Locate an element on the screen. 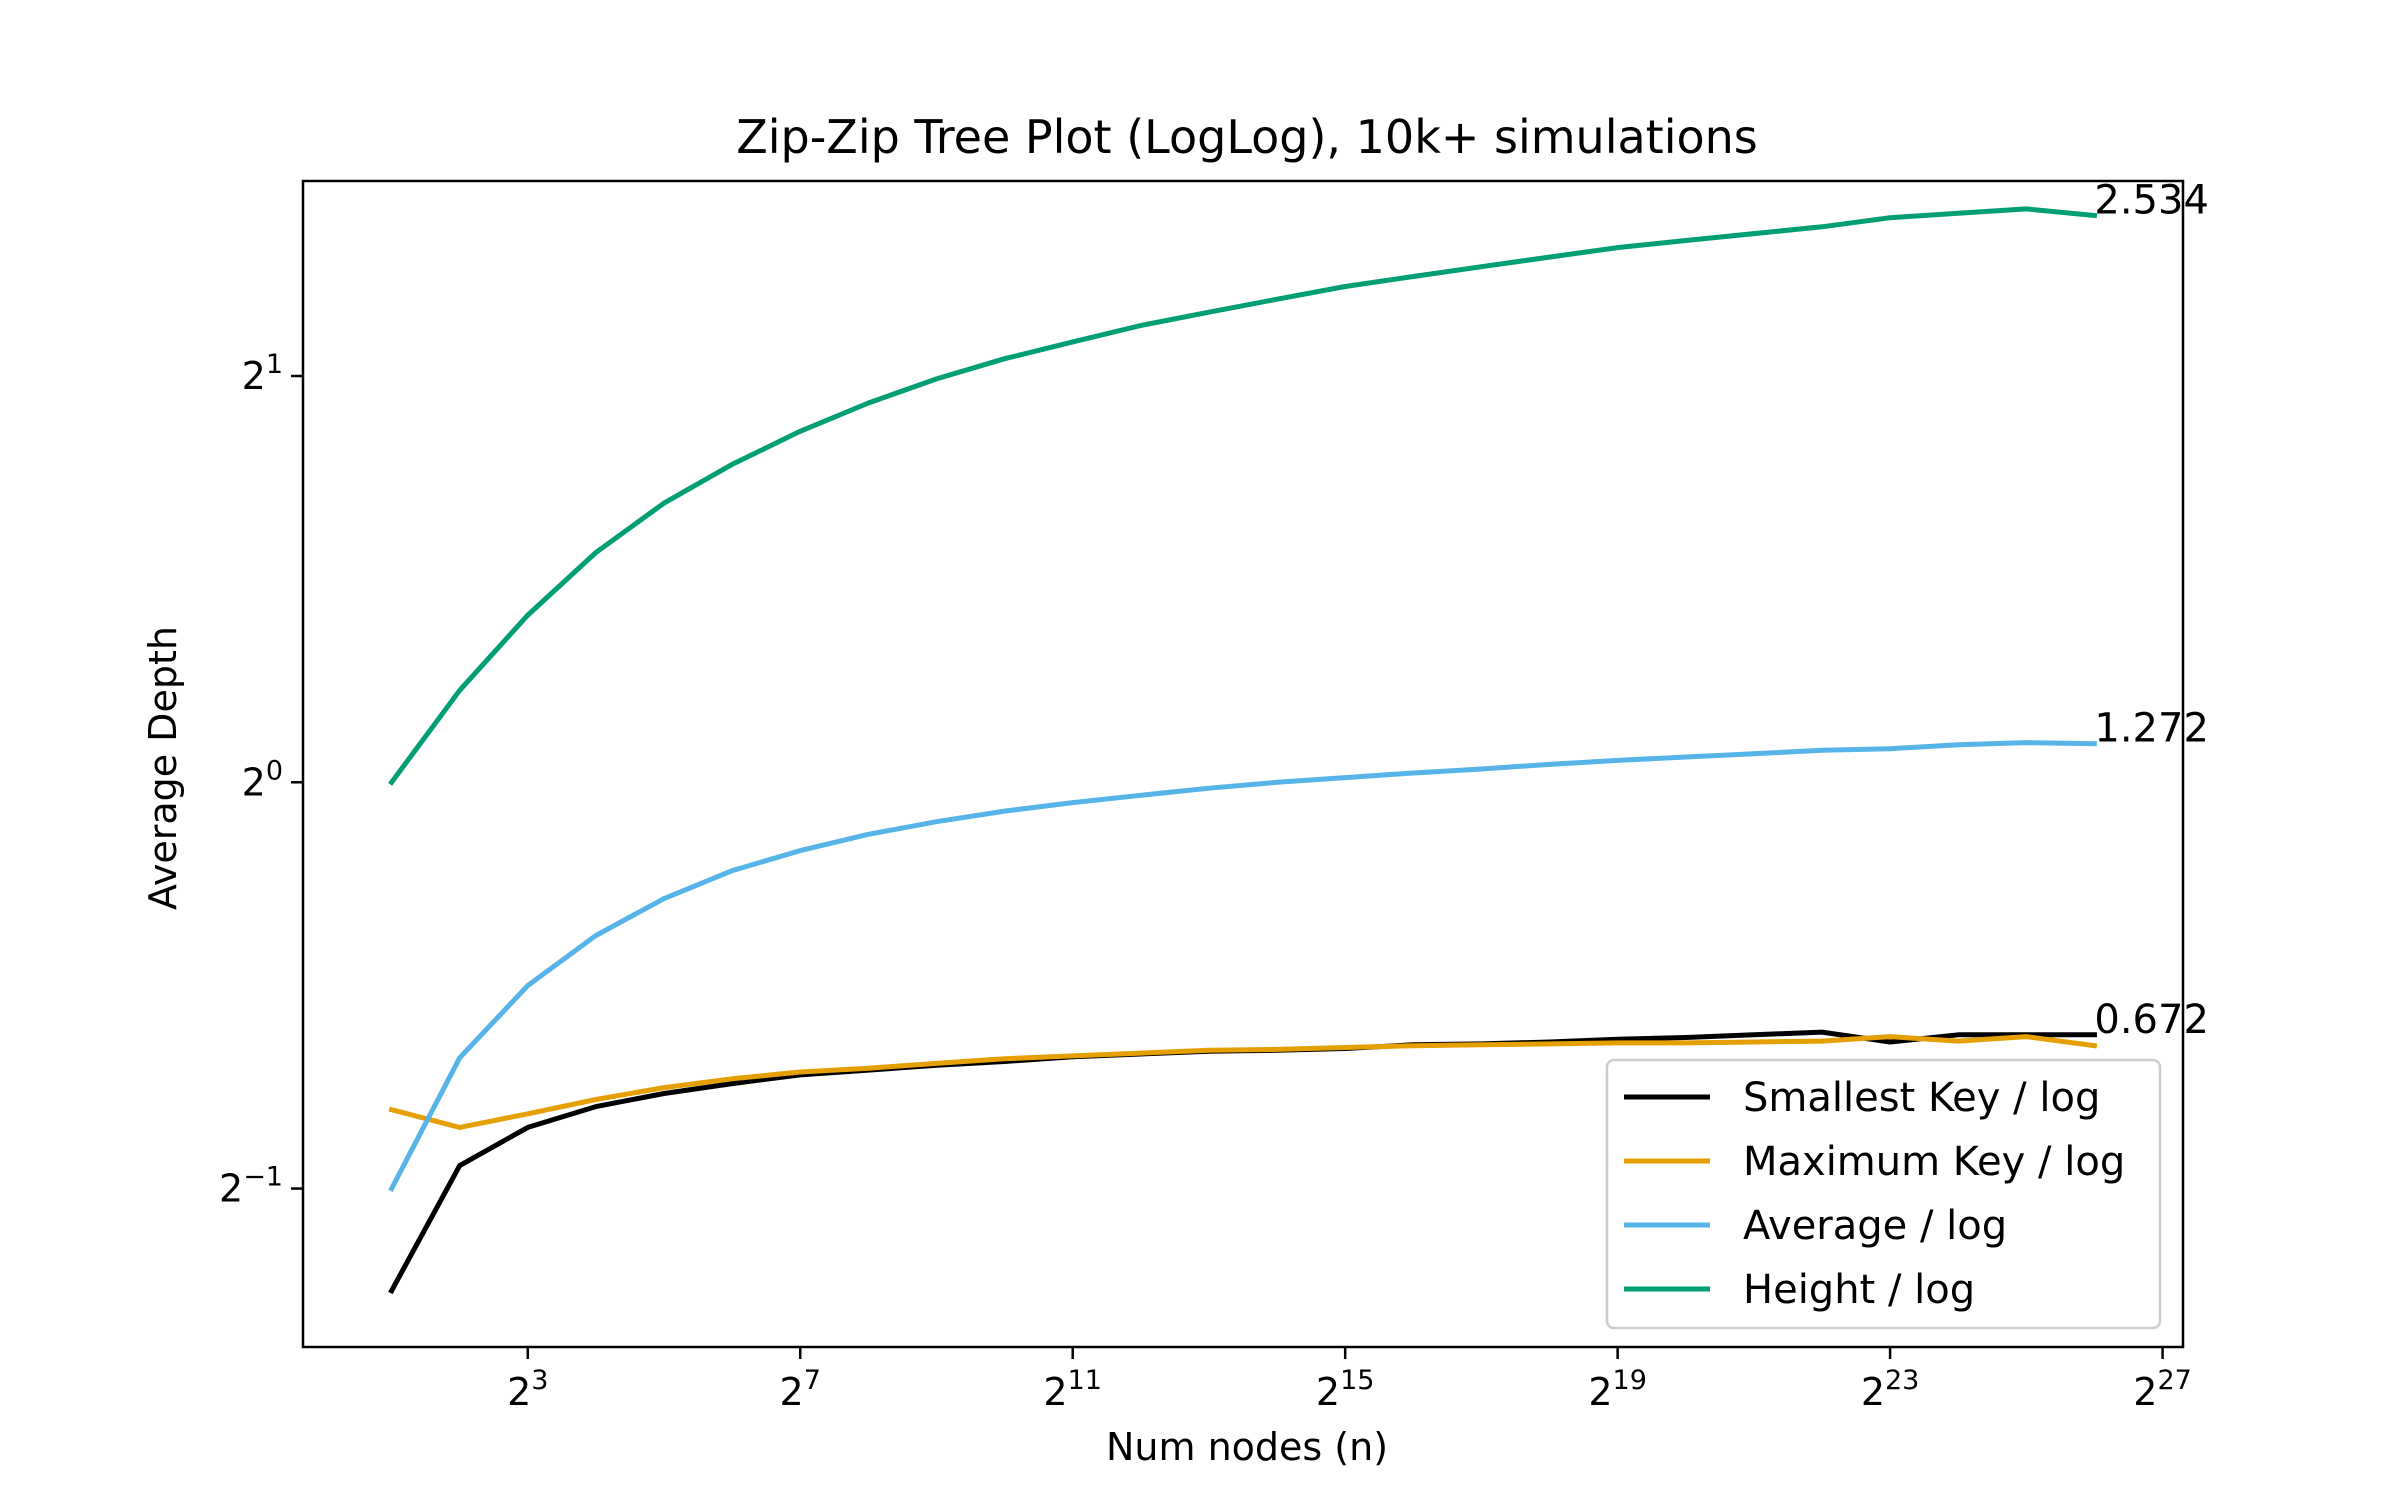 This screenshot has width=2400, height=1500. x-tick-label-6: 227 is located at coordinates (2162, 1389).